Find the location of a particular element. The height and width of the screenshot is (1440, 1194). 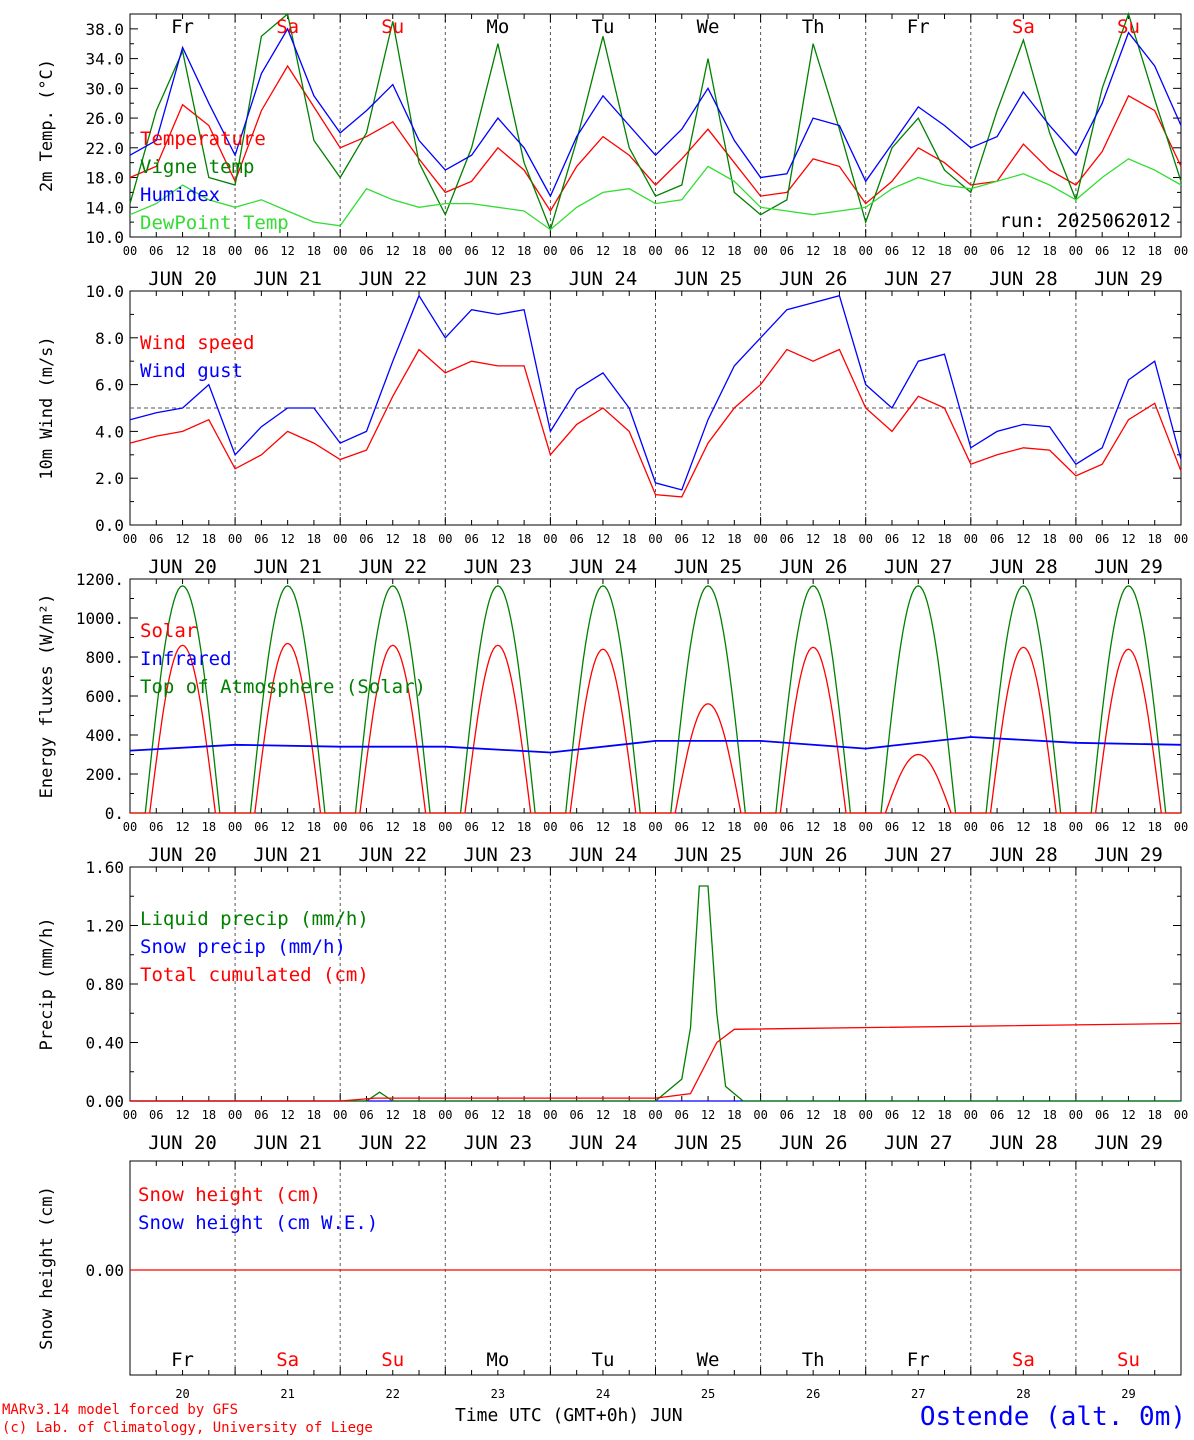

y-tick-label: 0. is located at coordinates (114, 813).